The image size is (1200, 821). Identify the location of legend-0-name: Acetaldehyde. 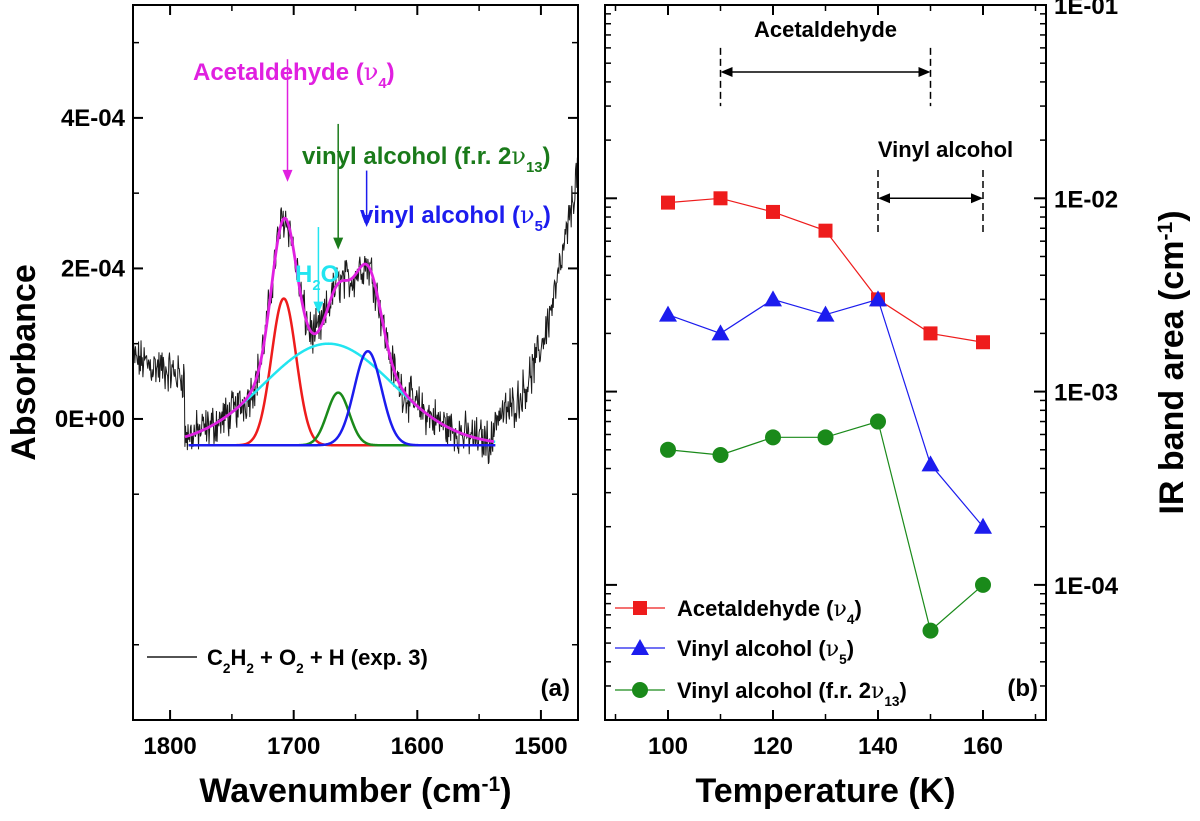
(748, 608).